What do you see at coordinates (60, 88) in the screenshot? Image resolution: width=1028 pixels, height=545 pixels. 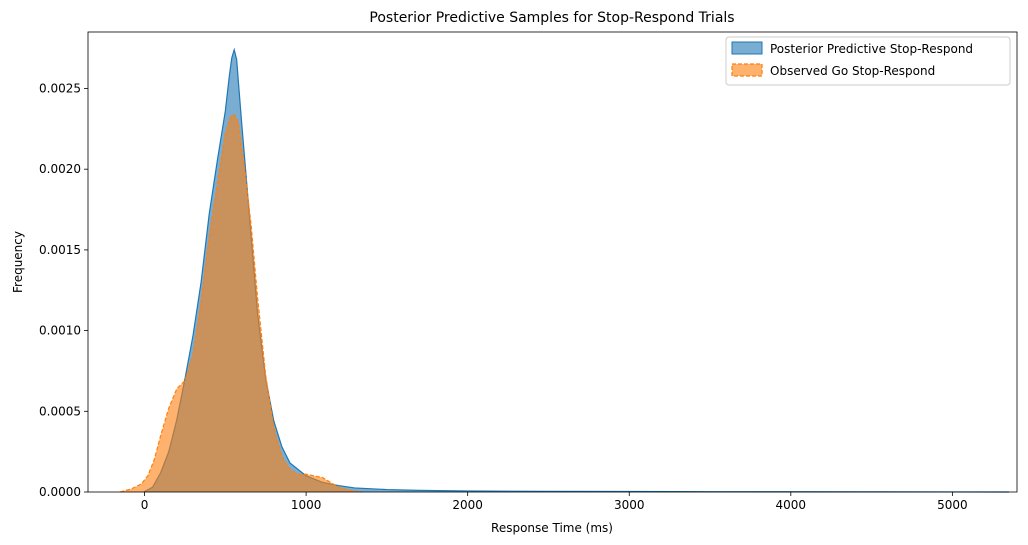 I see `y-tick-label: 0.0025` at bounding box center [60, 88].